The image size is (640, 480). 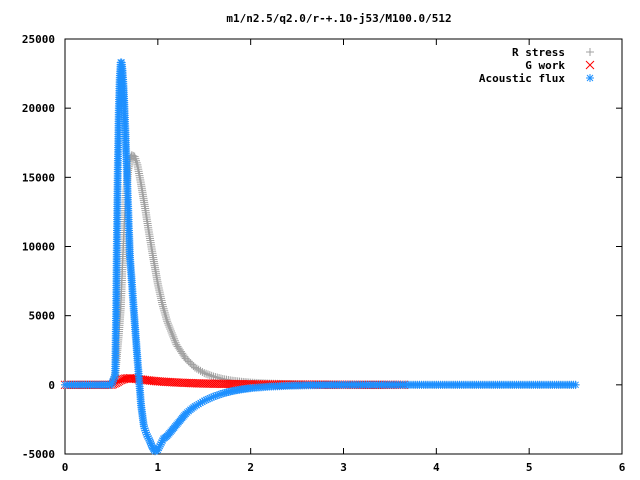 What do you see at coordinates (338, 18) in the screenshot?
I see `chart-title: m1/n2.5/q2.0/r-+.10-j53/M100.0/512` at bounding box center [338, 18].